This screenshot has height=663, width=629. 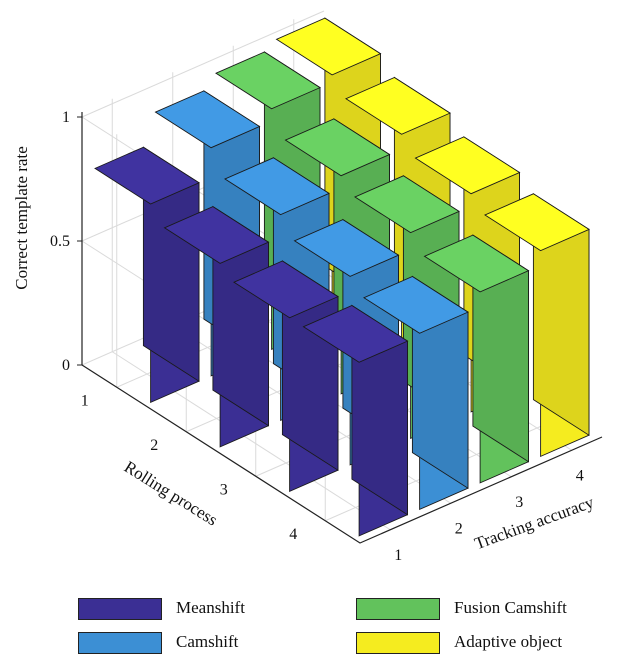 What do you see at coordinates (66, 365) in the screenshot?
I see `z-tick-label: 0` at bounding box center [66, 365].